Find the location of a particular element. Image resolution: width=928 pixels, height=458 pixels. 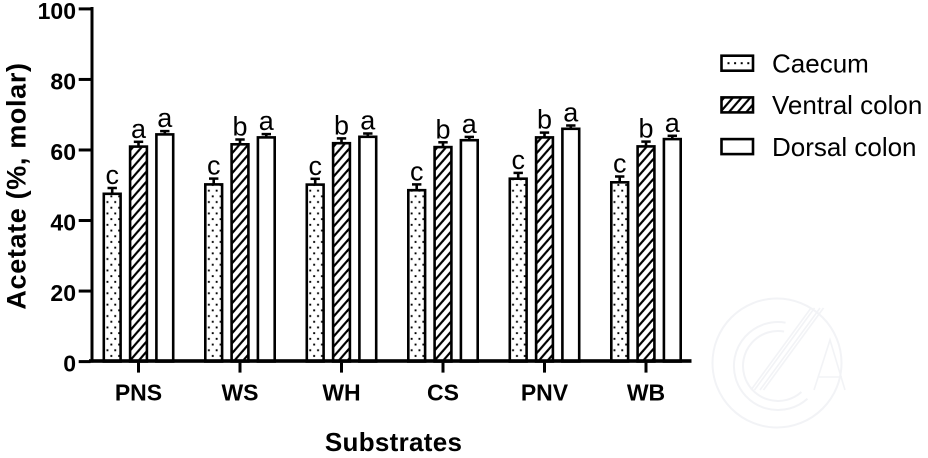

svg-text: 80 is located at coordinates (63, 81).